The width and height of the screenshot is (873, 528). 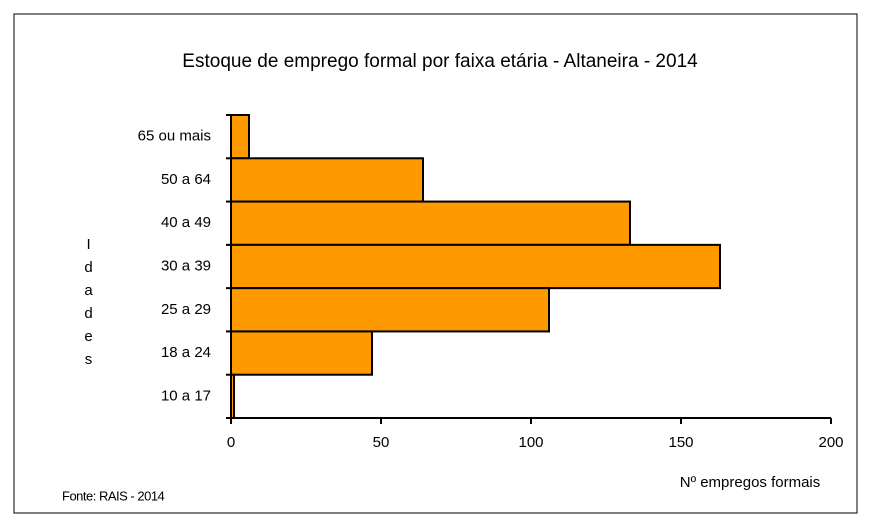 I want to click on y-tick-label: 25 a 29, so click(x=186, y=309).